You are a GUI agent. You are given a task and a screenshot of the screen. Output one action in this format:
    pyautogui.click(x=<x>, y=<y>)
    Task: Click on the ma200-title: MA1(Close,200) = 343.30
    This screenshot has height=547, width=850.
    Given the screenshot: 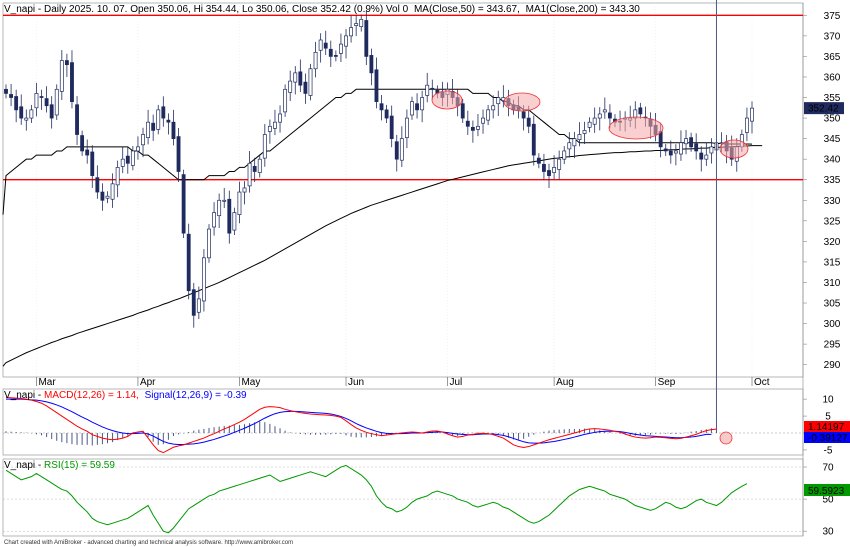 What is the action you would take?
    pyautogui.click(x=583, y=9)
    